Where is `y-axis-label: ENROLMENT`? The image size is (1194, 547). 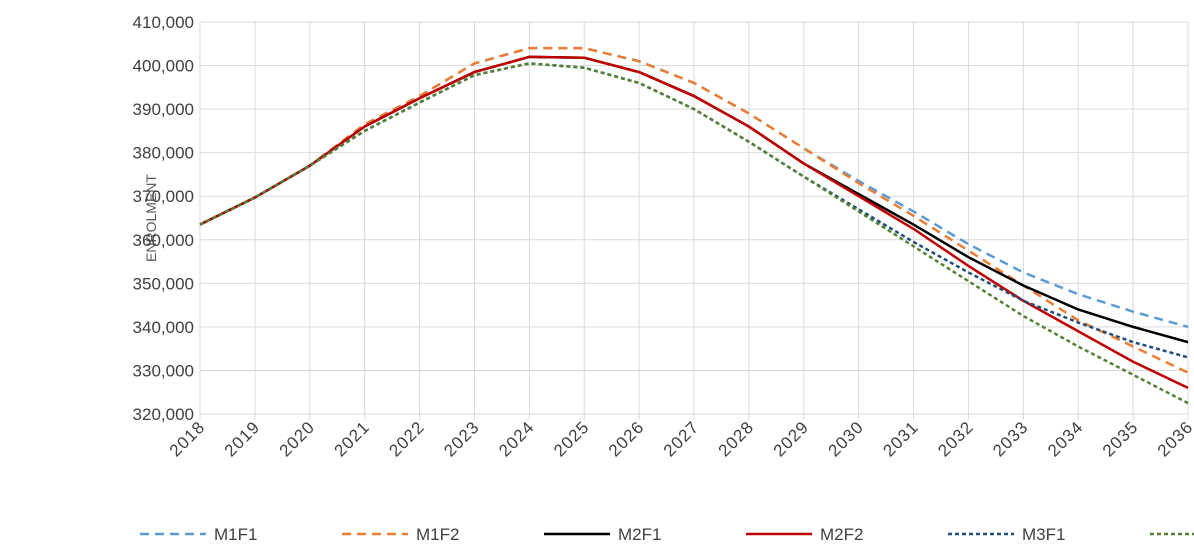
y-axis-label: ENROLMENT is located at coordinates (151, 218).